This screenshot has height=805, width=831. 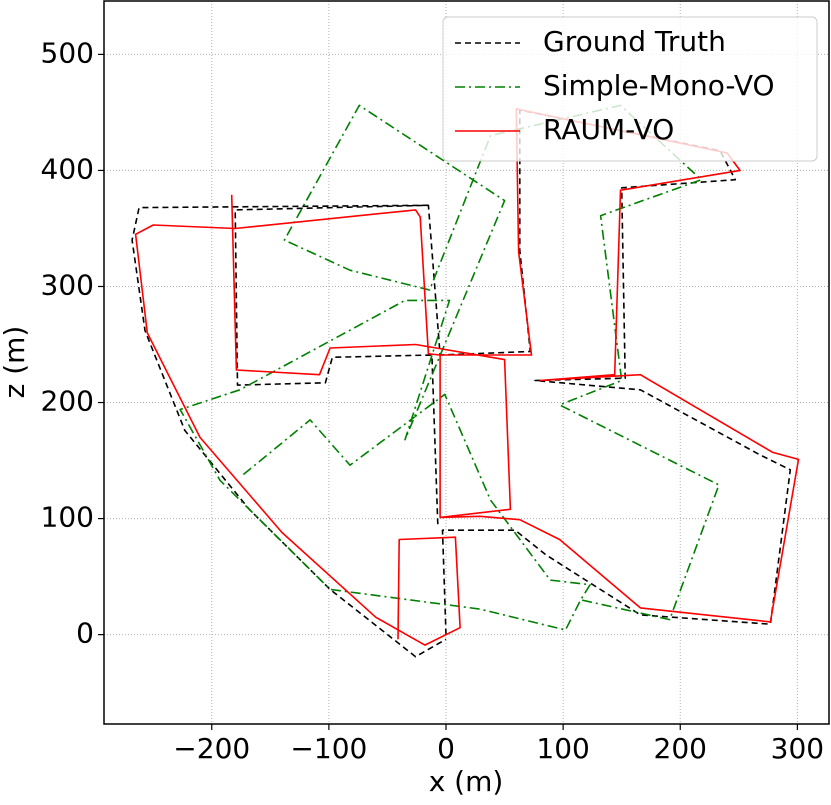 I want to click on y-tick-label: 400, so click(x=67, y=168).